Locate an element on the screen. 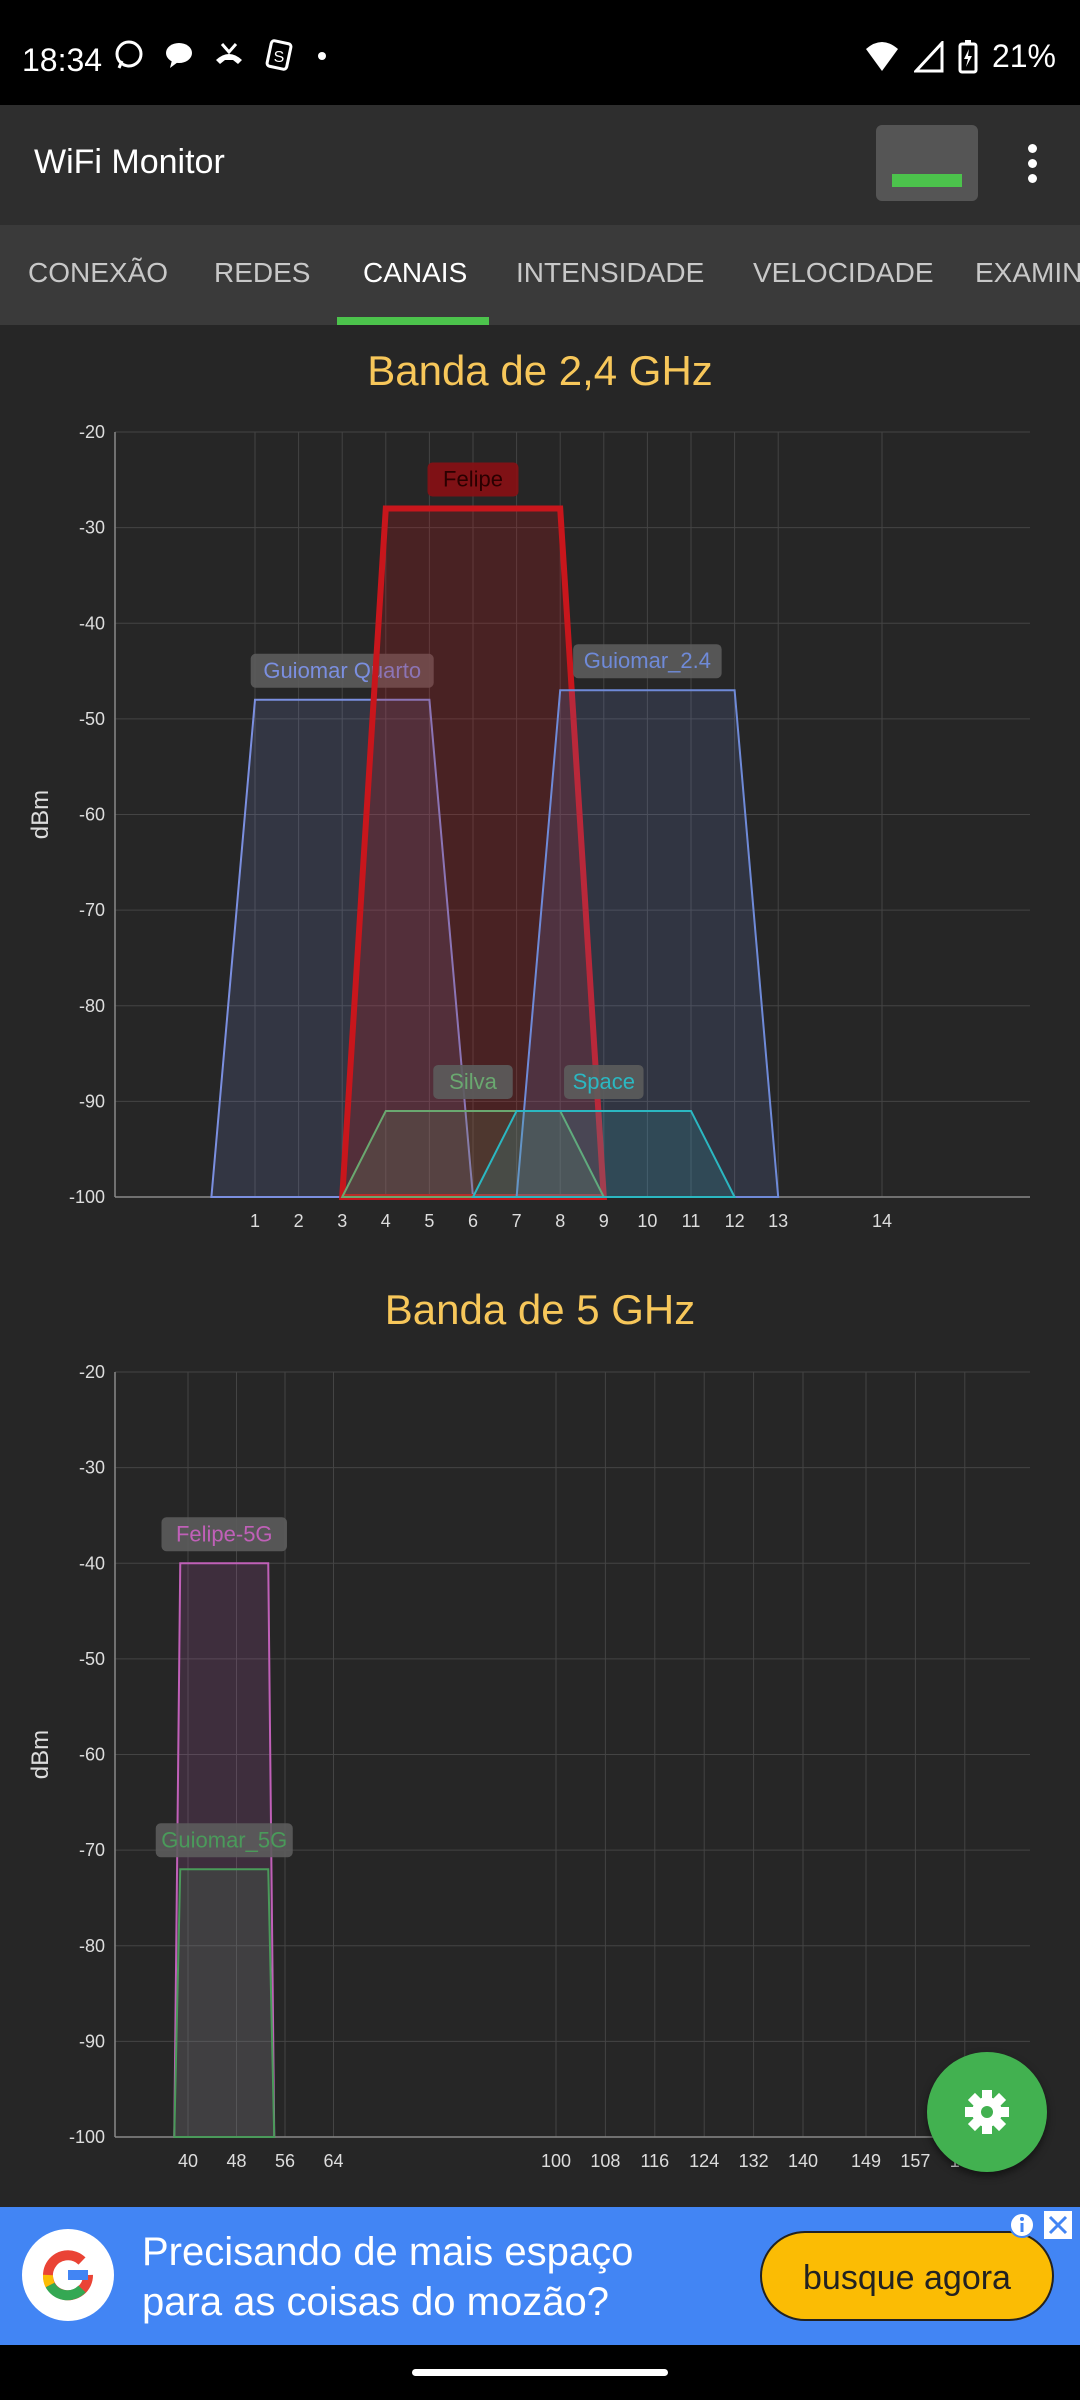  x-tick-label: 1 is located at coordinates (255, 1221).